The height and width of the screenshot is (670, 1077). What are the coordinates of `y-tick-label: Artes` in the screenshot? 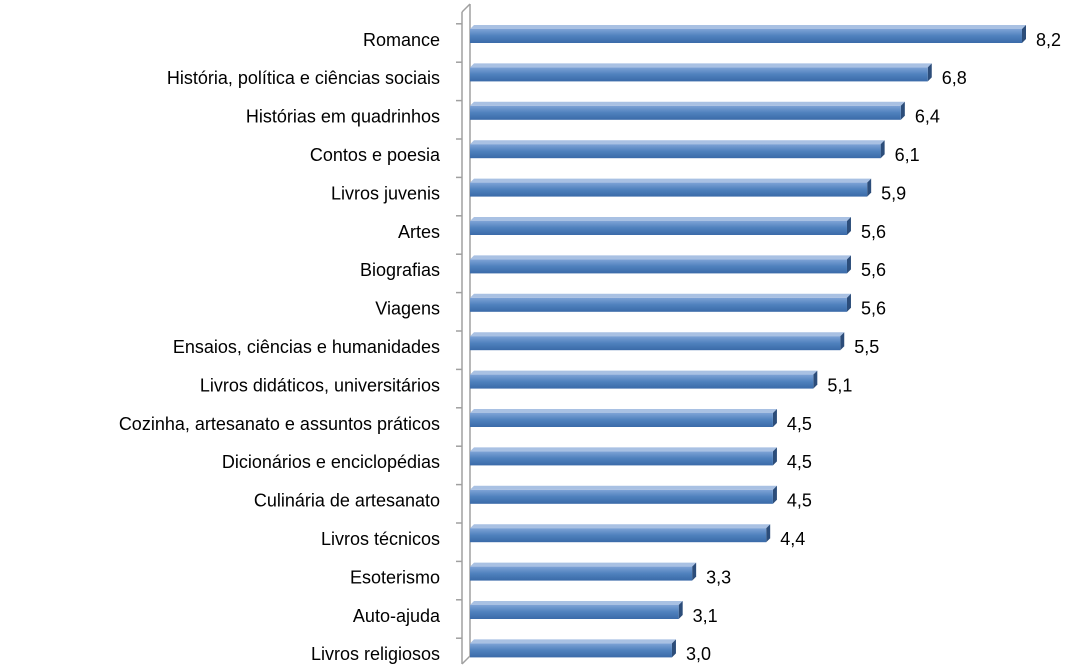 It's located at (419, 232).